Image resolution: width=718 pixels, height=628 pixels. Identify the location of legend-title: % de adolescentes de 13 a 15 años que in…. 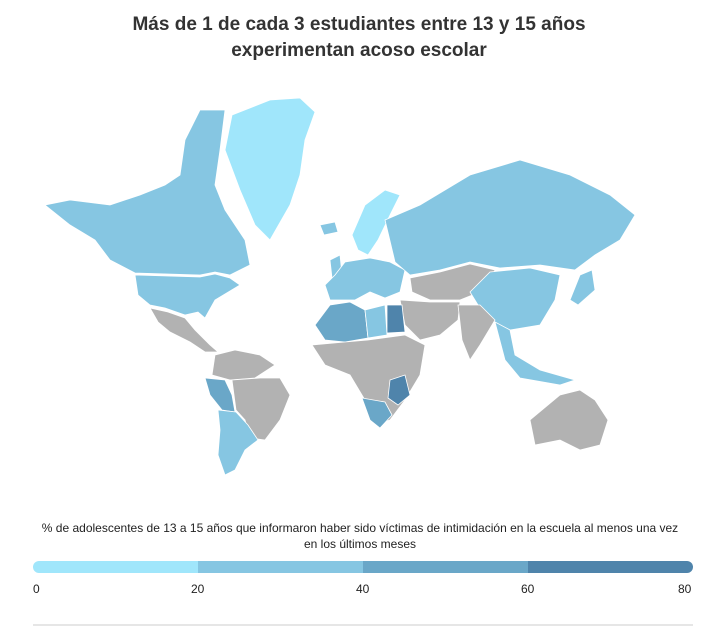
(360, 536).